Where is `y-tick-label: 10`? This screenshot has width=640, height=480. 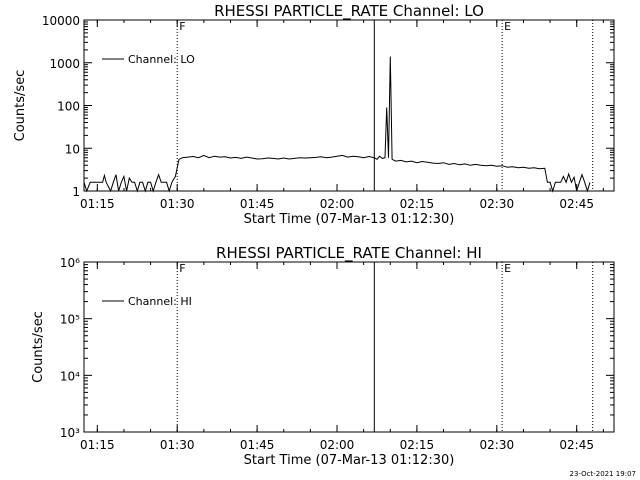
y-tick-label: 10 is located at coordinates (72, 149).